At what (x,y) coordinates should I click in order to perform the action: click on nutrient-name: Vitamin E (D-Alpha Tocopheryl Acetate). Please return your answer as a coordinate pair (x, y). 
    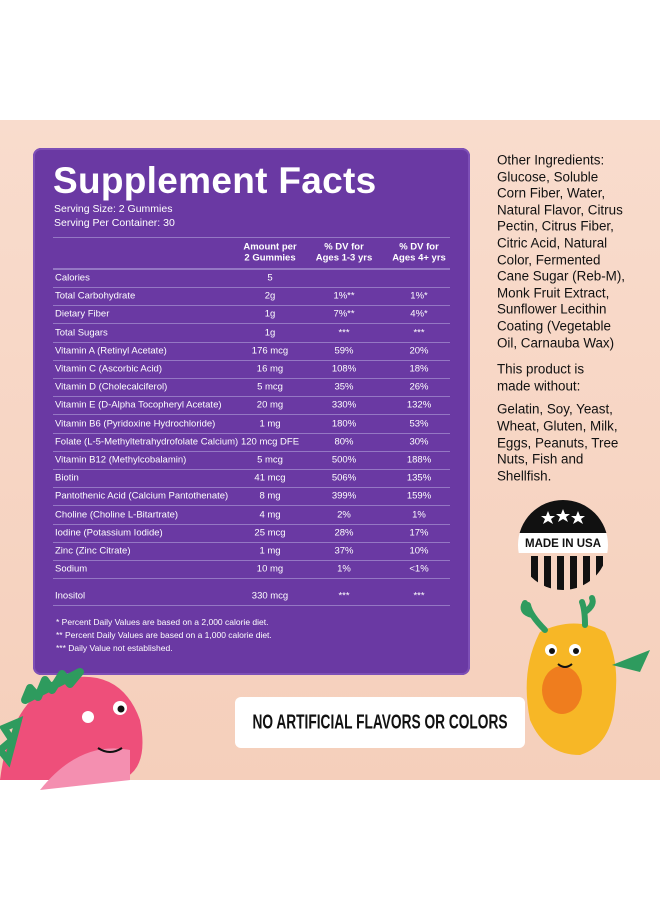
    Looking at the image, I should click on (138, 405).